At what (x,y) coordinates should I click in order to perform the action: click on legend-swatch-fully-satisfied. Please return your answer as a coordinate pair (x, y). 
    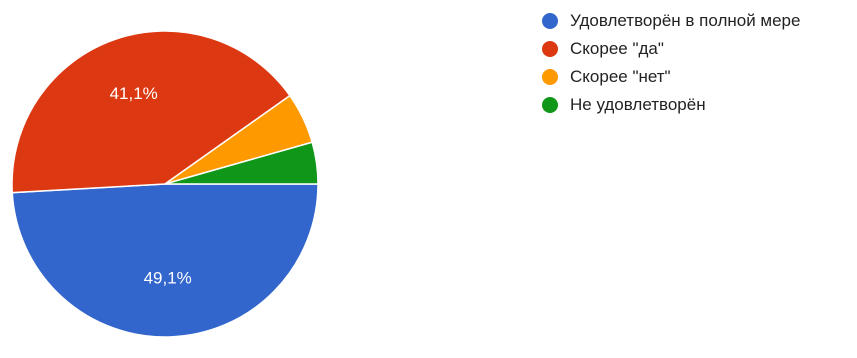
    Looking at the image, I should click on (550, 21).